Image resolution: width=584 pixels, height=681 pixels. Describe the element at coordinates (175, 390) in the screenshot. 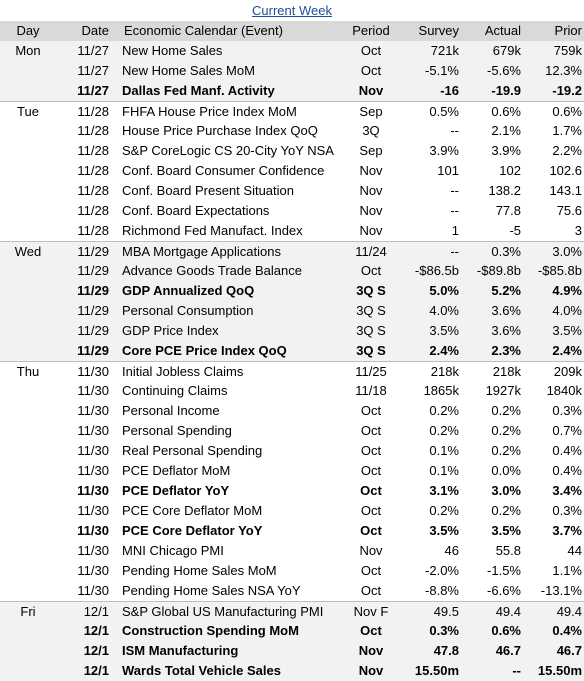

I see `event: Continuing Claims` at that location.